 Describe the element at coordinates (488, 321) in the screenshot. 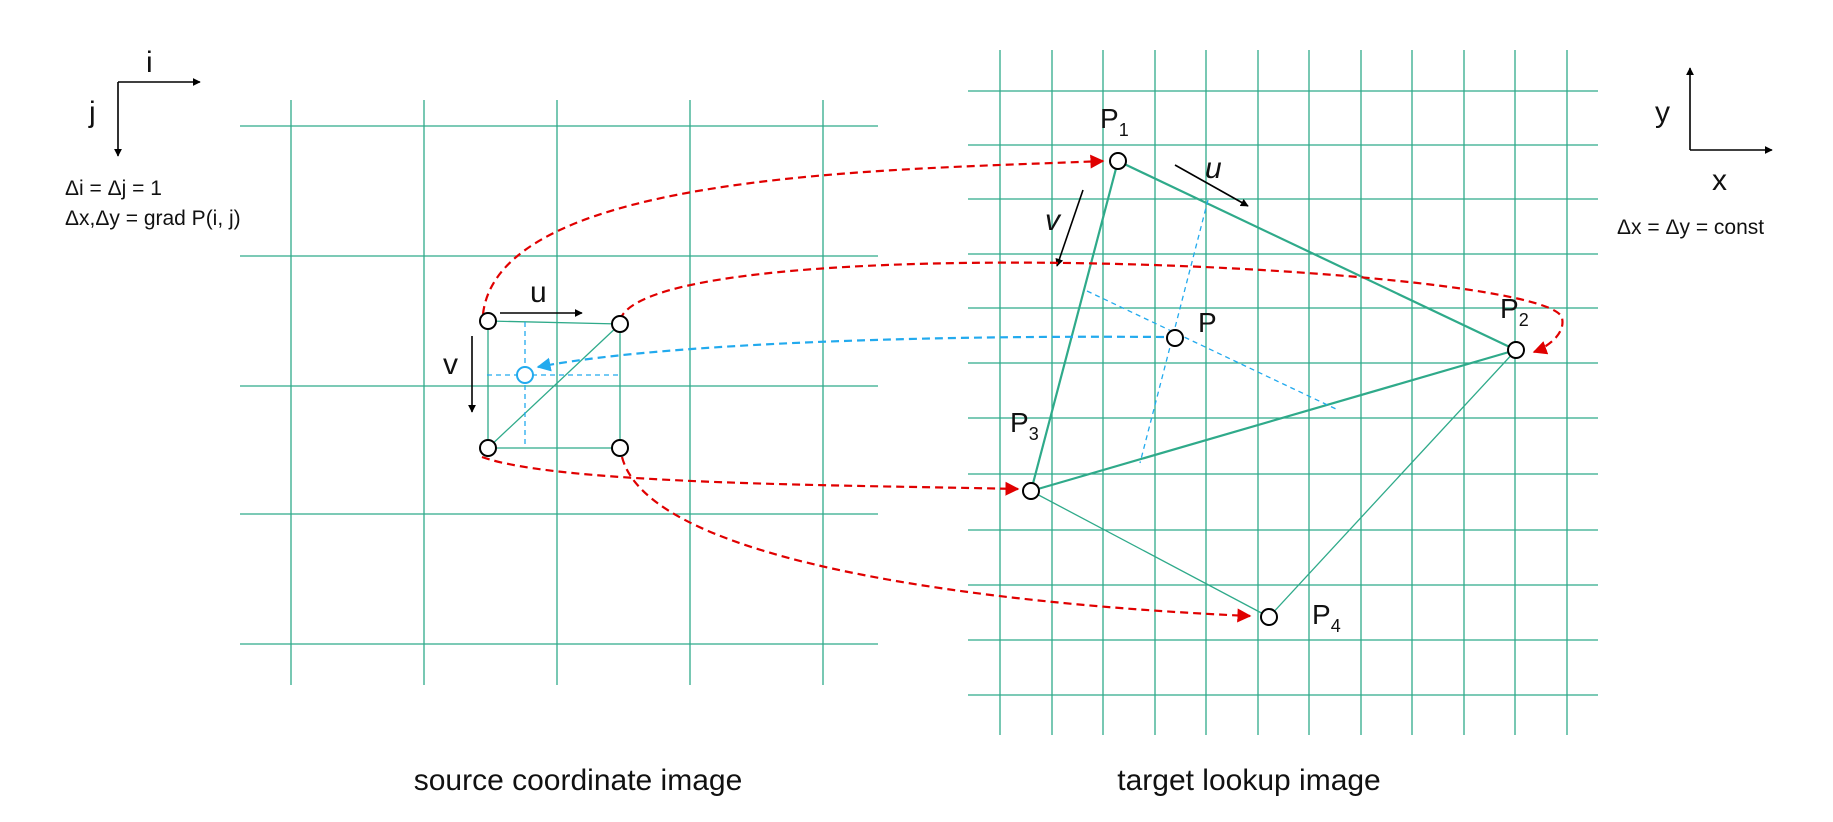

I see `source-corner-top-left` at that location.